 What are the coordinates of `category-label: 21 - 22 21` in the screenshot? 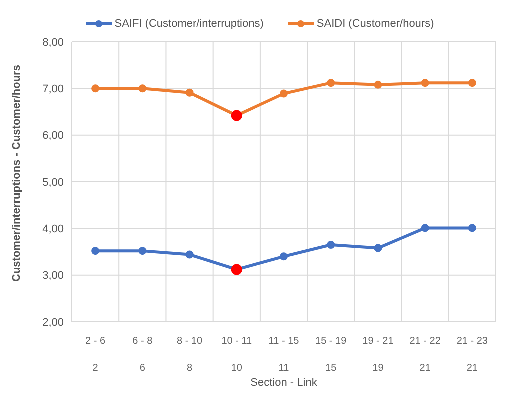 It's located at (425, 355).